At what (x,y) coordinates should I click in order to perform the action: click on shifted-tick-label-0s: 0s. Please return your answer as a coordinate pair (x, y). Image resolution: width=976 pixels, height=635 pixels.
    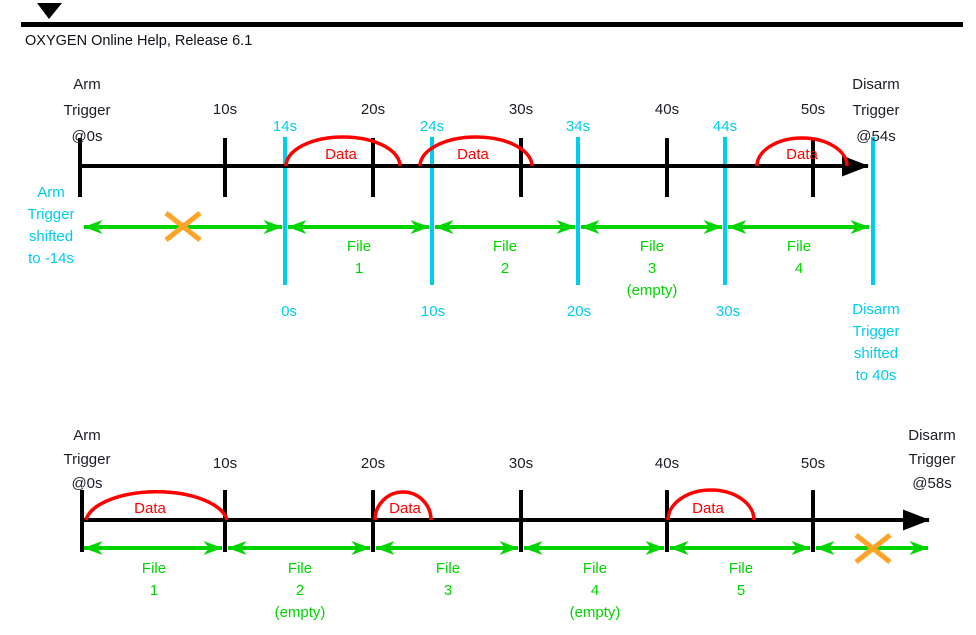
    Looking at the image, I should click on (289, 311).